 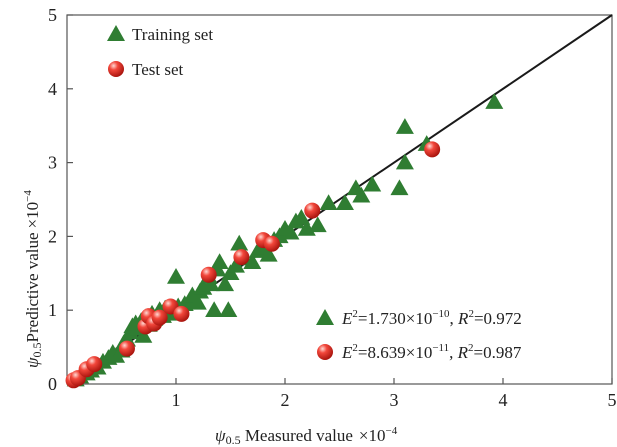 I want to click on legend-training-marker, so click(x=116, y=33).